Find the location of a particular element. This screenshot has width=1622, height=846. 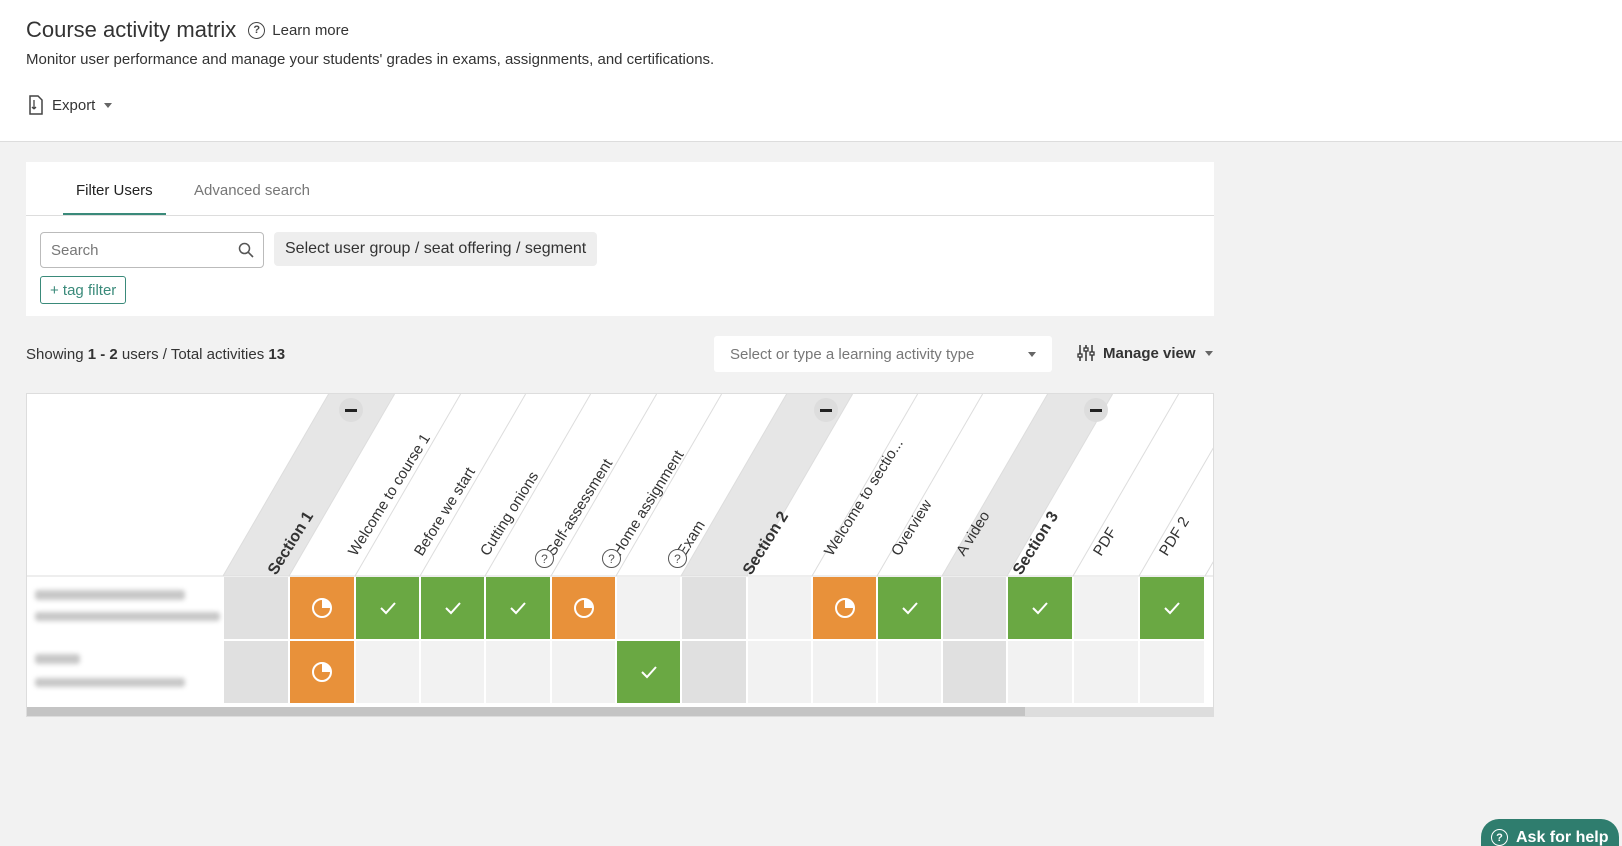

export-button: Export is located at coordinates (70, 105).